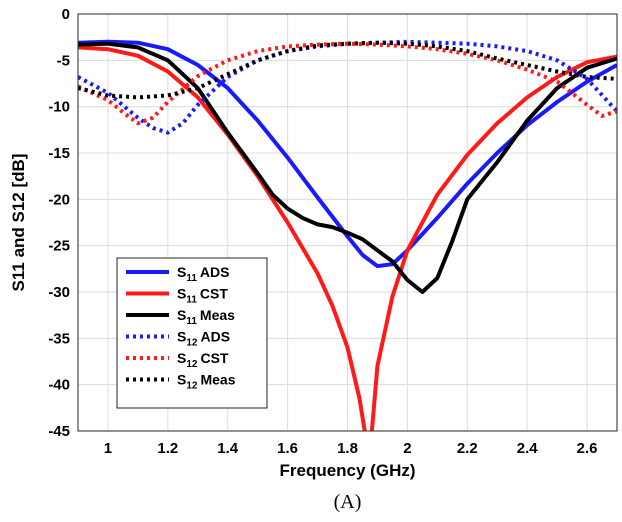 The height and width of the screenshot is (522, 622). Describe the element at coordinates (587, 448) in the screenshot. I see `x-tick-label: 2.6` at that location.